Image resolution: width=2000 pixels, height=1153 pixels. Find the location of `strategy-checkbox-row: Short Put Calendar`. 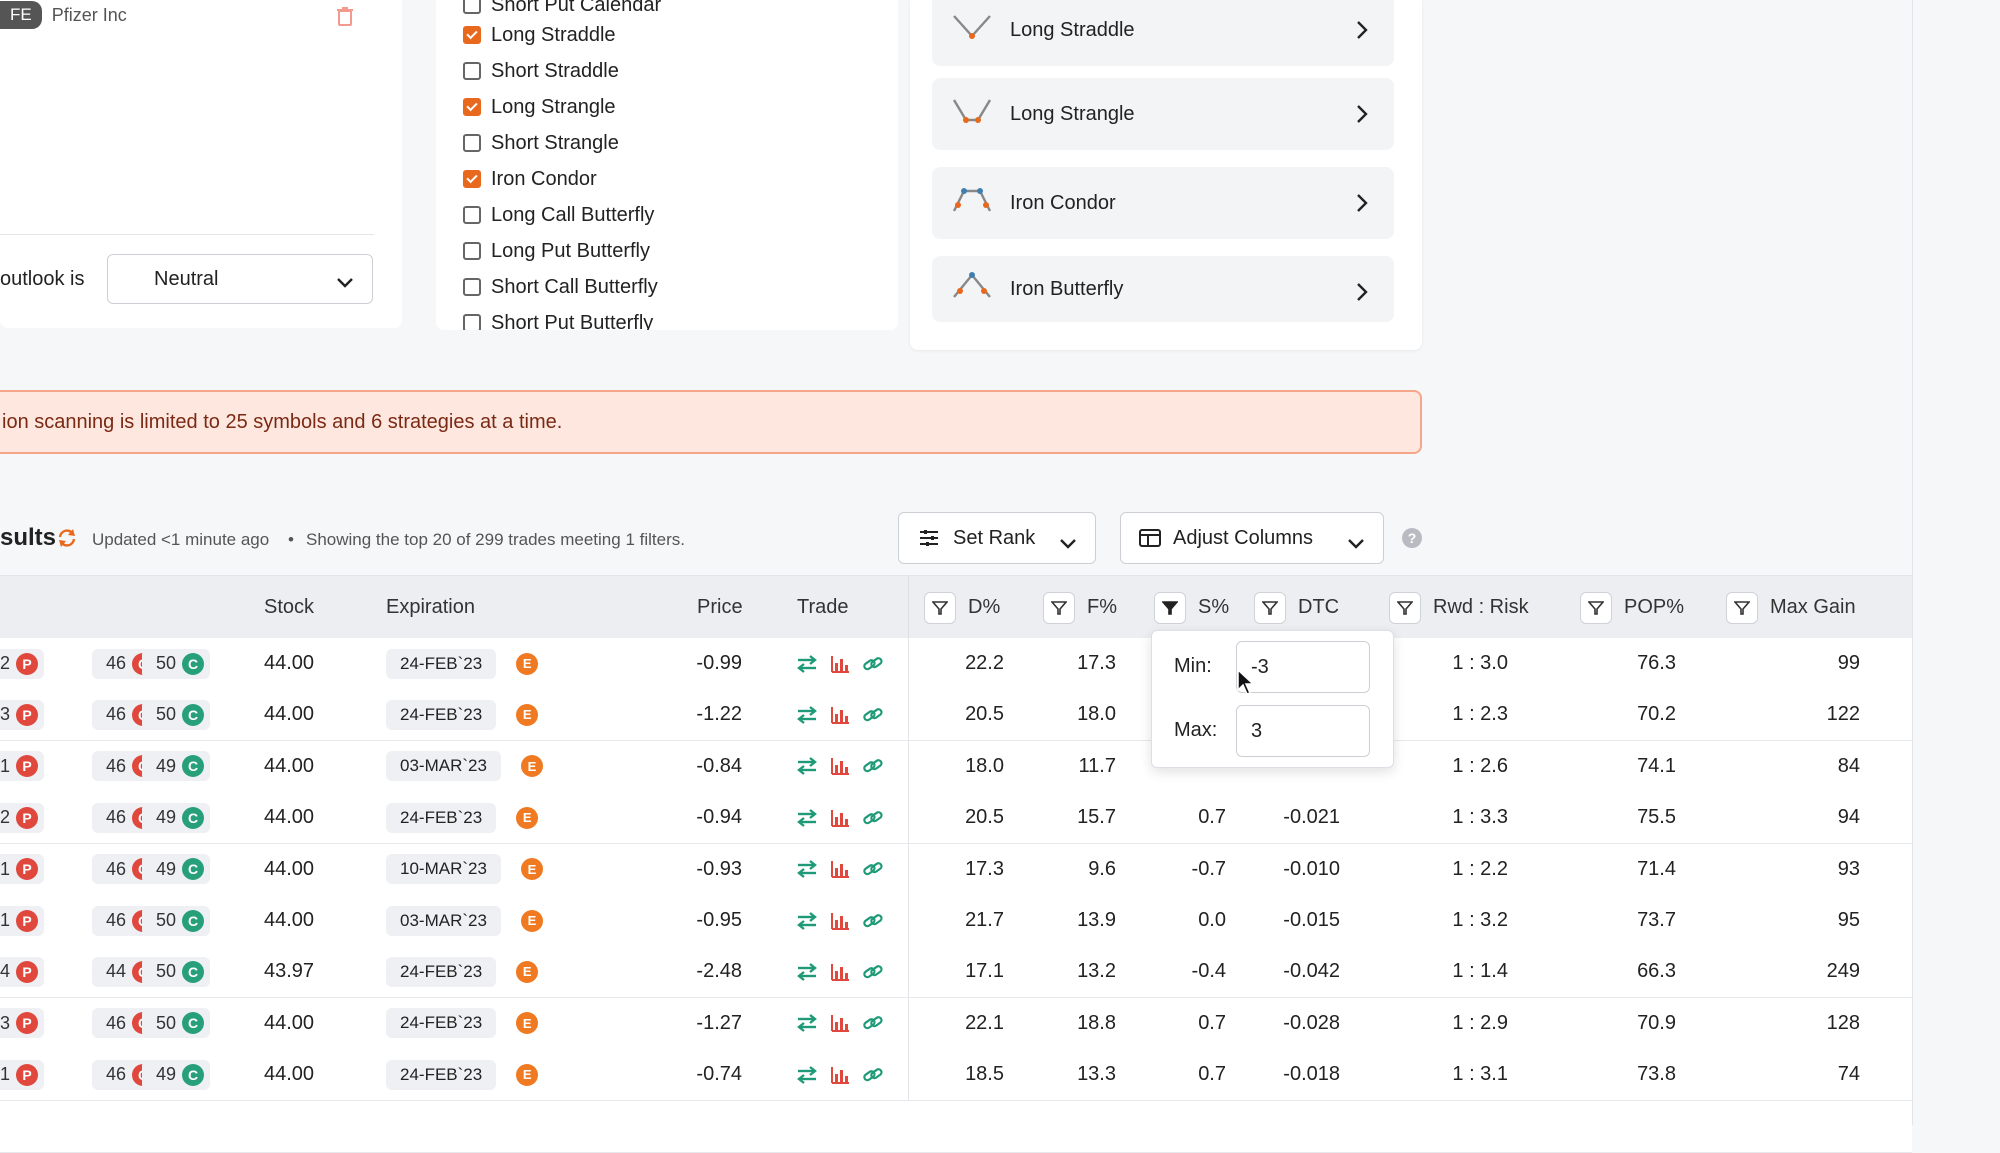

strategy-checkbox-row: Short Put Calendar is located at coordinates (562, 10).